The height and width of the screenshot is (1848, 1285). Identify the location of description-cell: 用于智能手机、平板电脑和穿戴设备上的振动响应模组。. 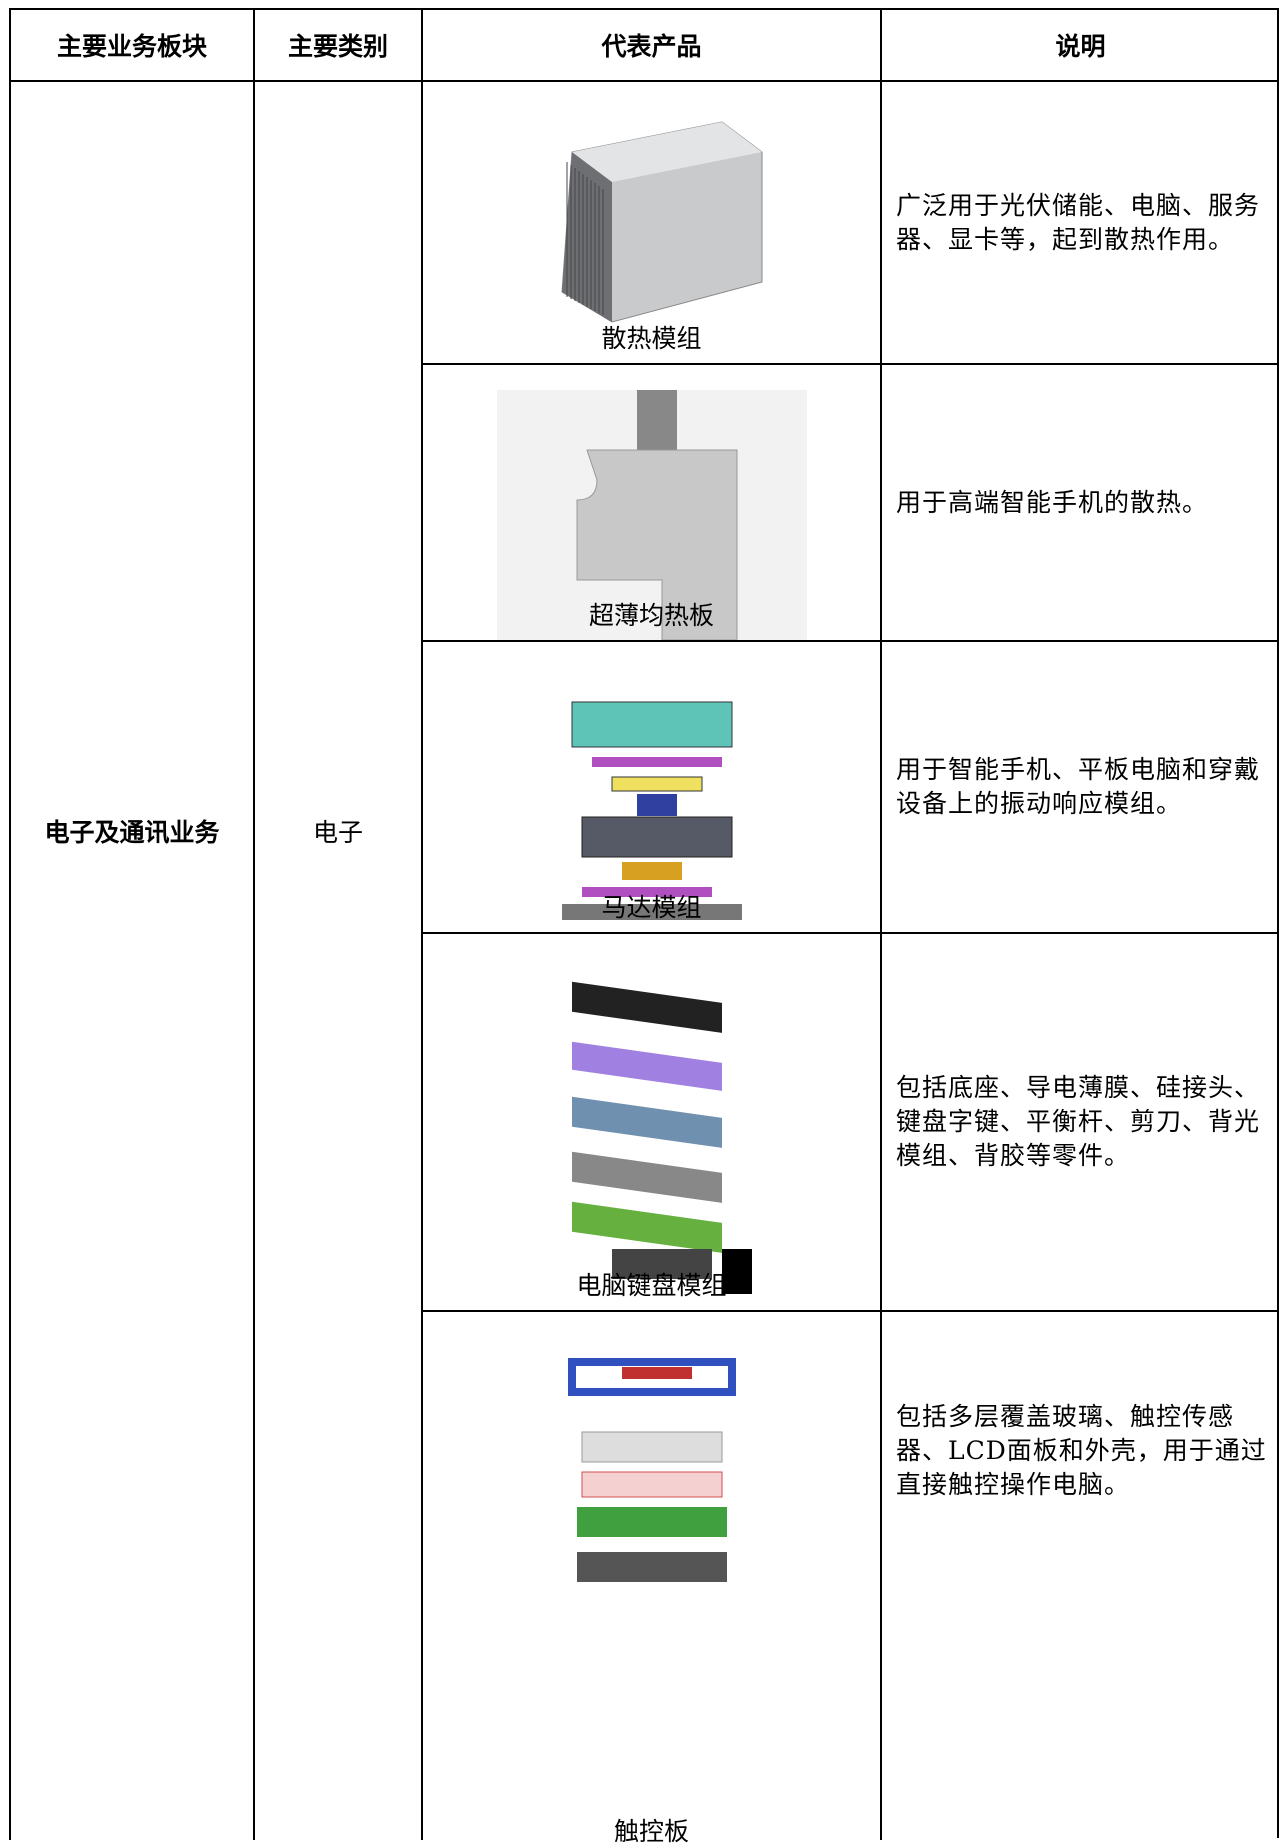
(1079, 786).